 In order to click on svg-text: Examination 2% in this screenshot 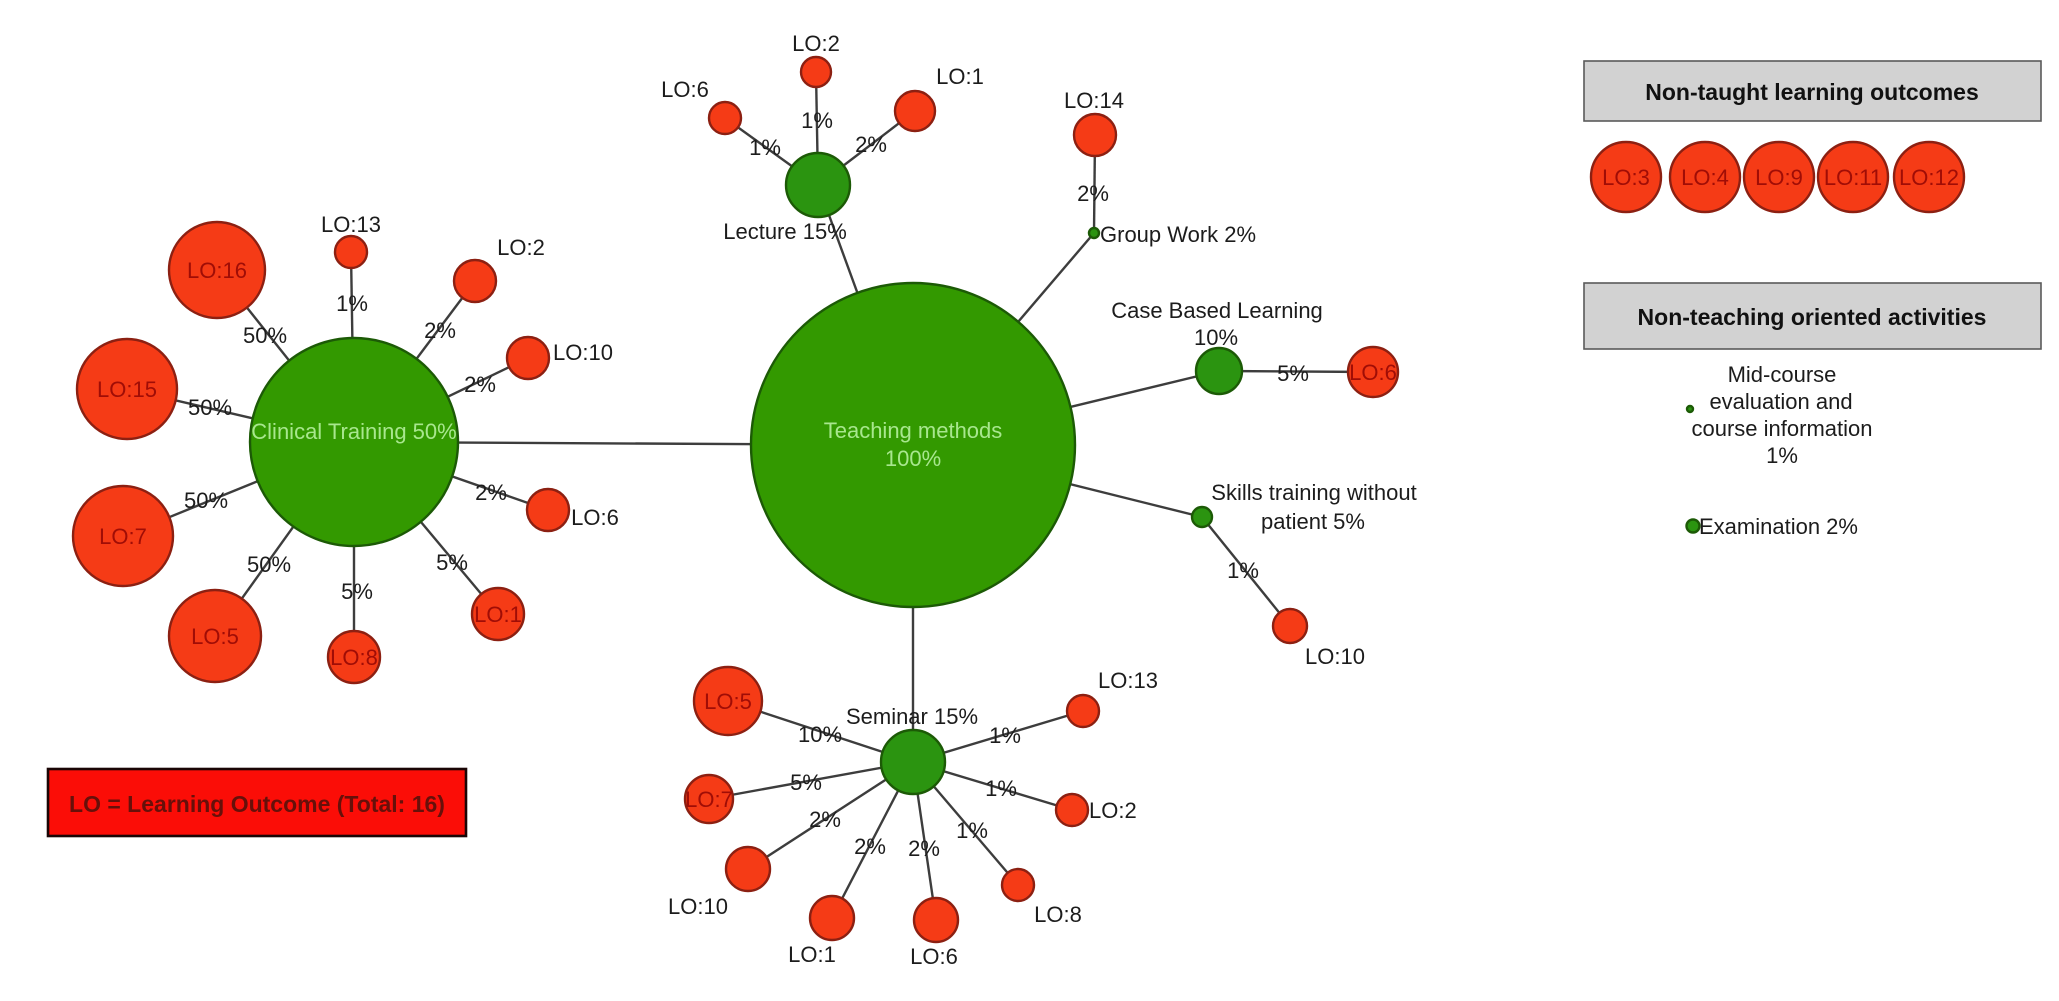, I will do `click(1778, 526)`.